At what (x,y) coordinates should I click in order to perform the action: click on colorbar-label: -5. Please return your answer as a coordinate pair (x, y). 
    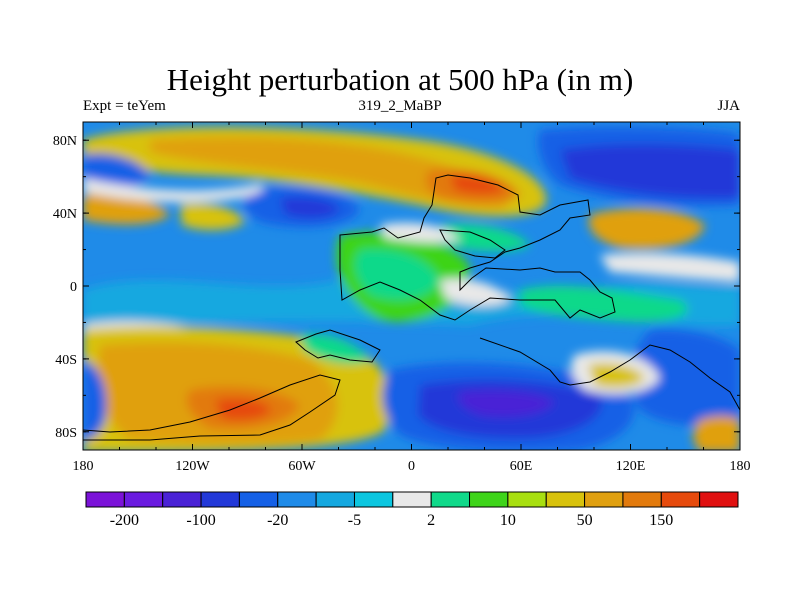
    Looking at the image, I should click on (354, 520).